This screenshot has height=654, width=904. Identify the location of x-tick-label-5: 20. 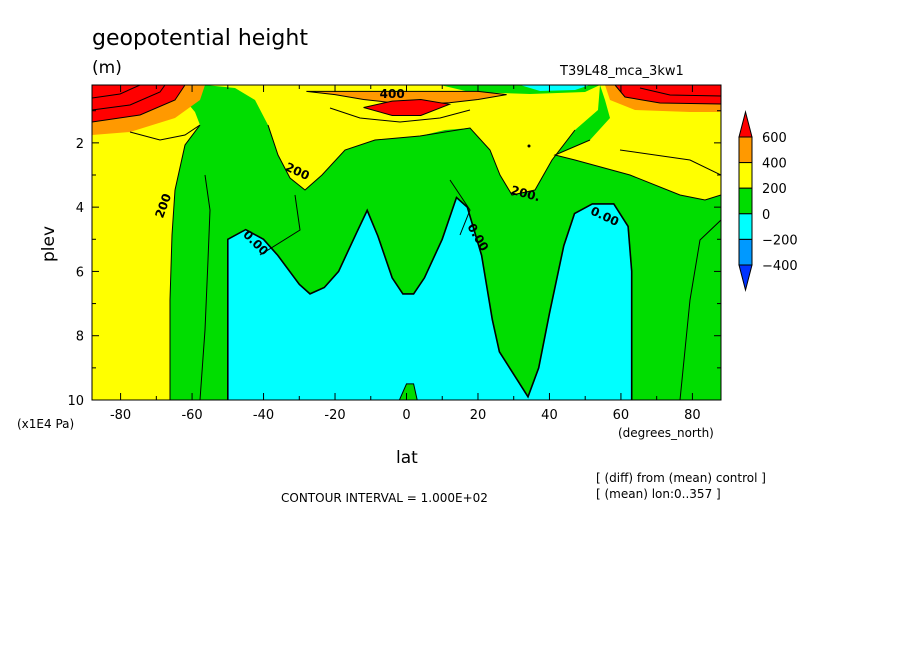
(478, 415).